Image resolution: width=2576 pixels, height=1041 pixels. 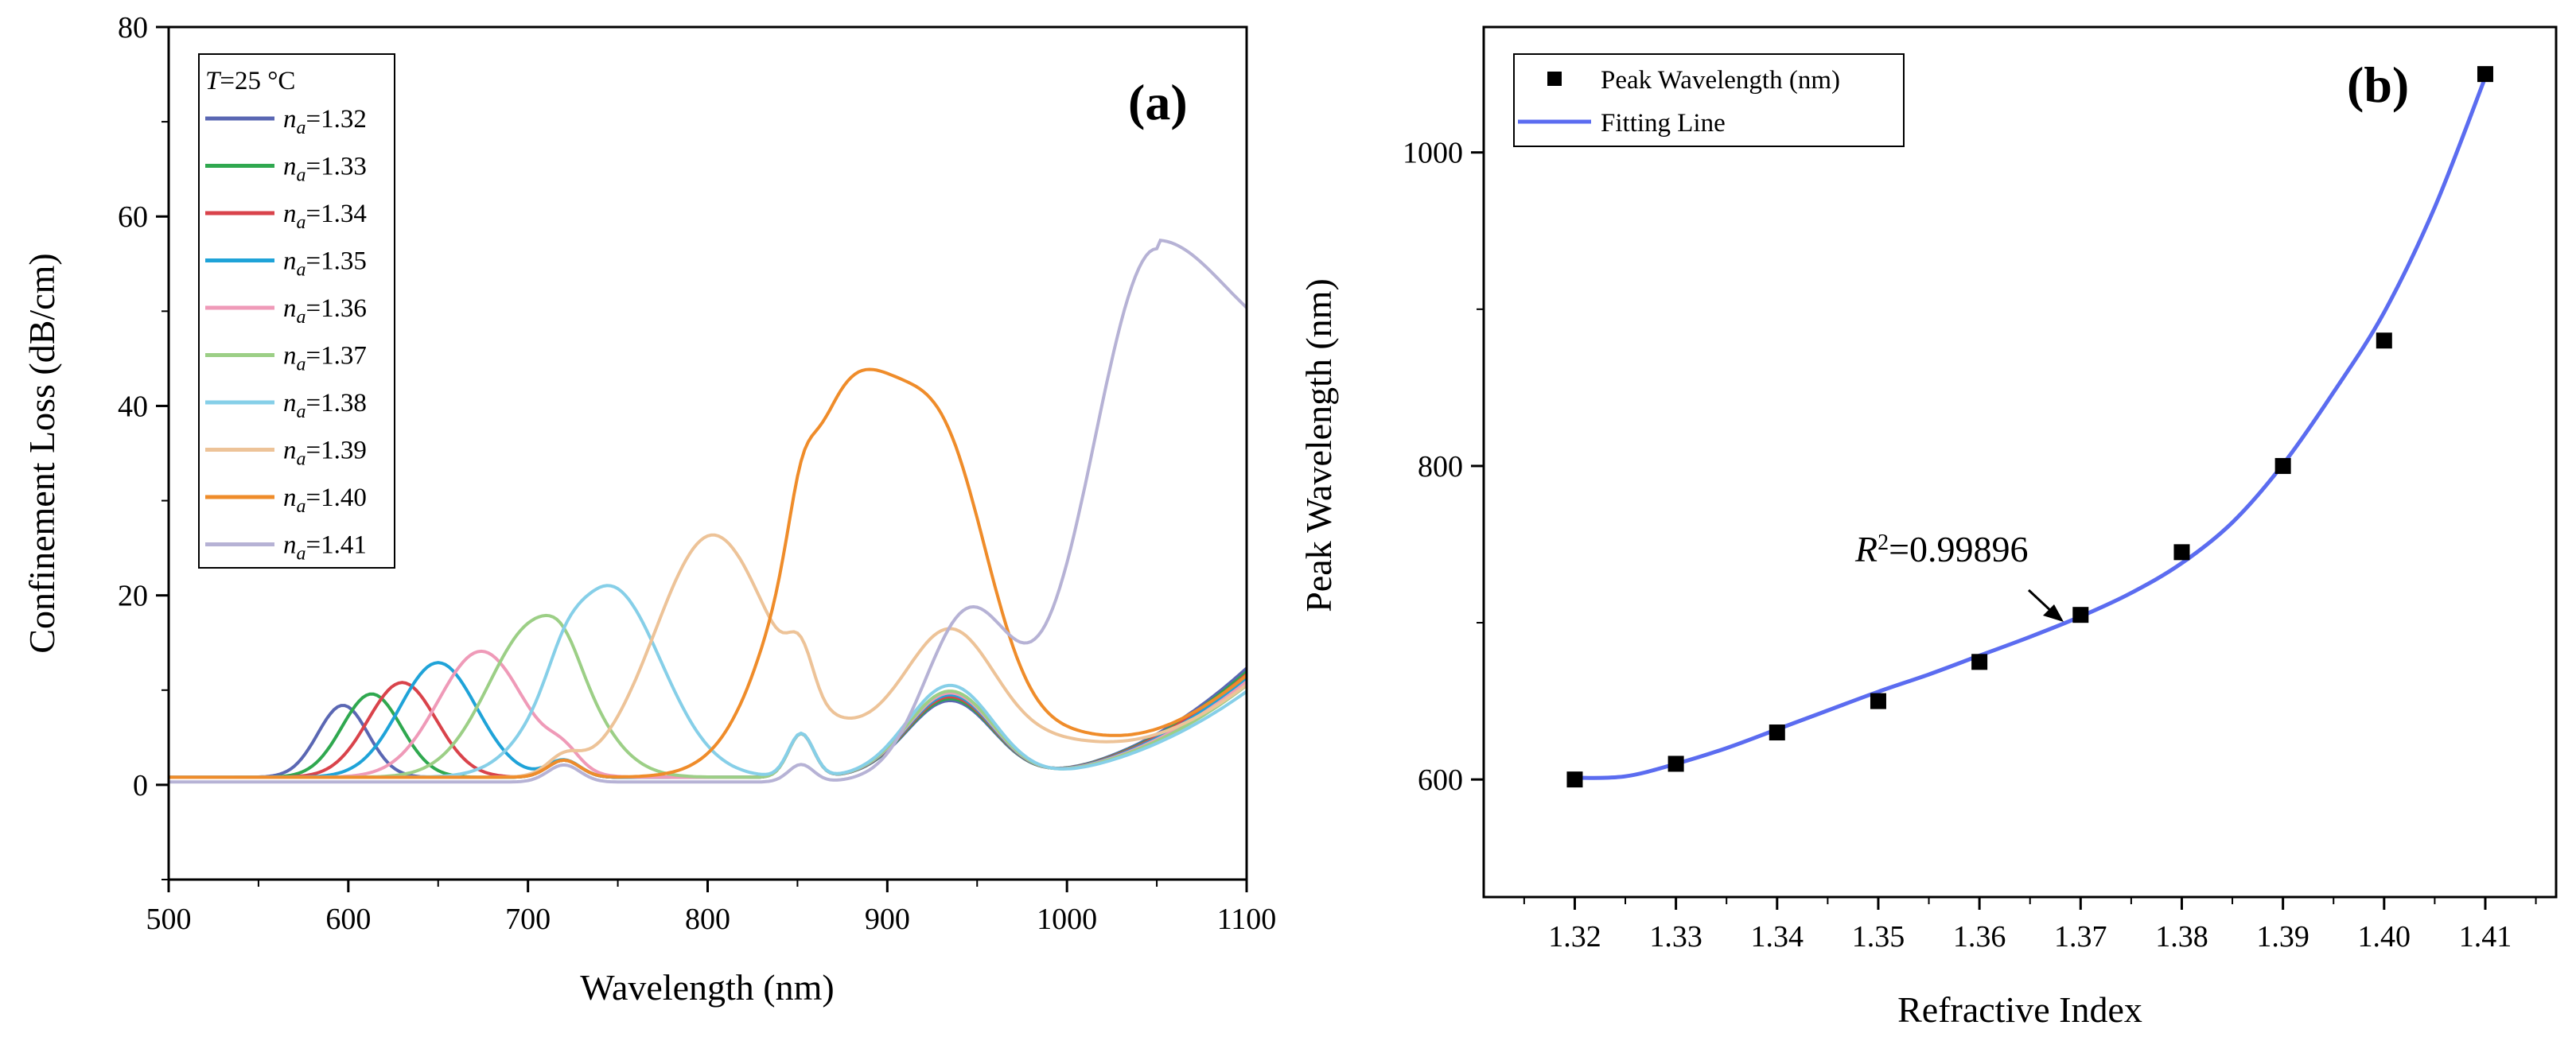 I want to click on x-tick-label: 1.39, so click(x=2283, y=937).